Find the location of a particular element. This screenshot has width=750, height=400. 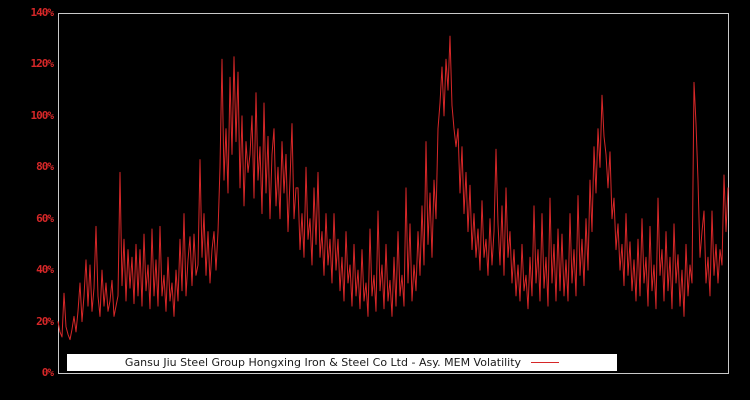

y-tick-label: 100% is located at coordinates (42, 115).